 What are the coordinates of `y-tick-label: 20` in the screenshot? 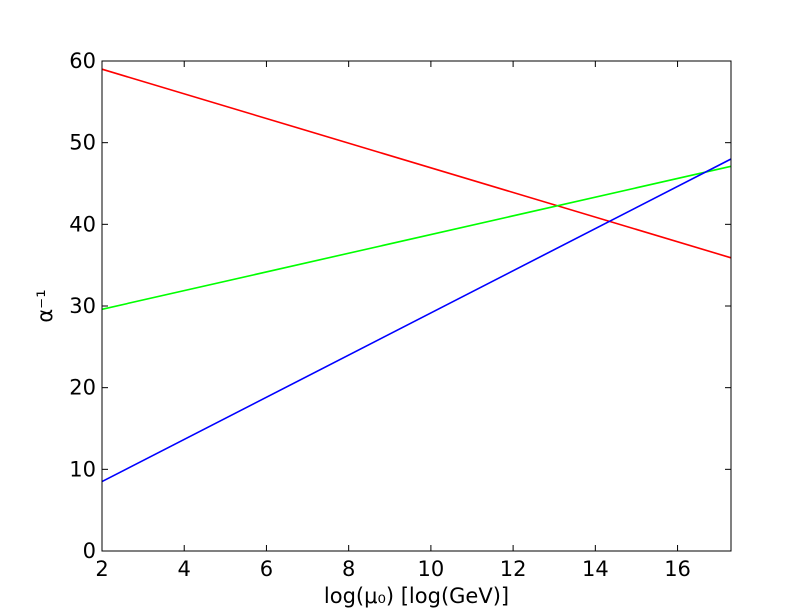 It's located at (82, 388).